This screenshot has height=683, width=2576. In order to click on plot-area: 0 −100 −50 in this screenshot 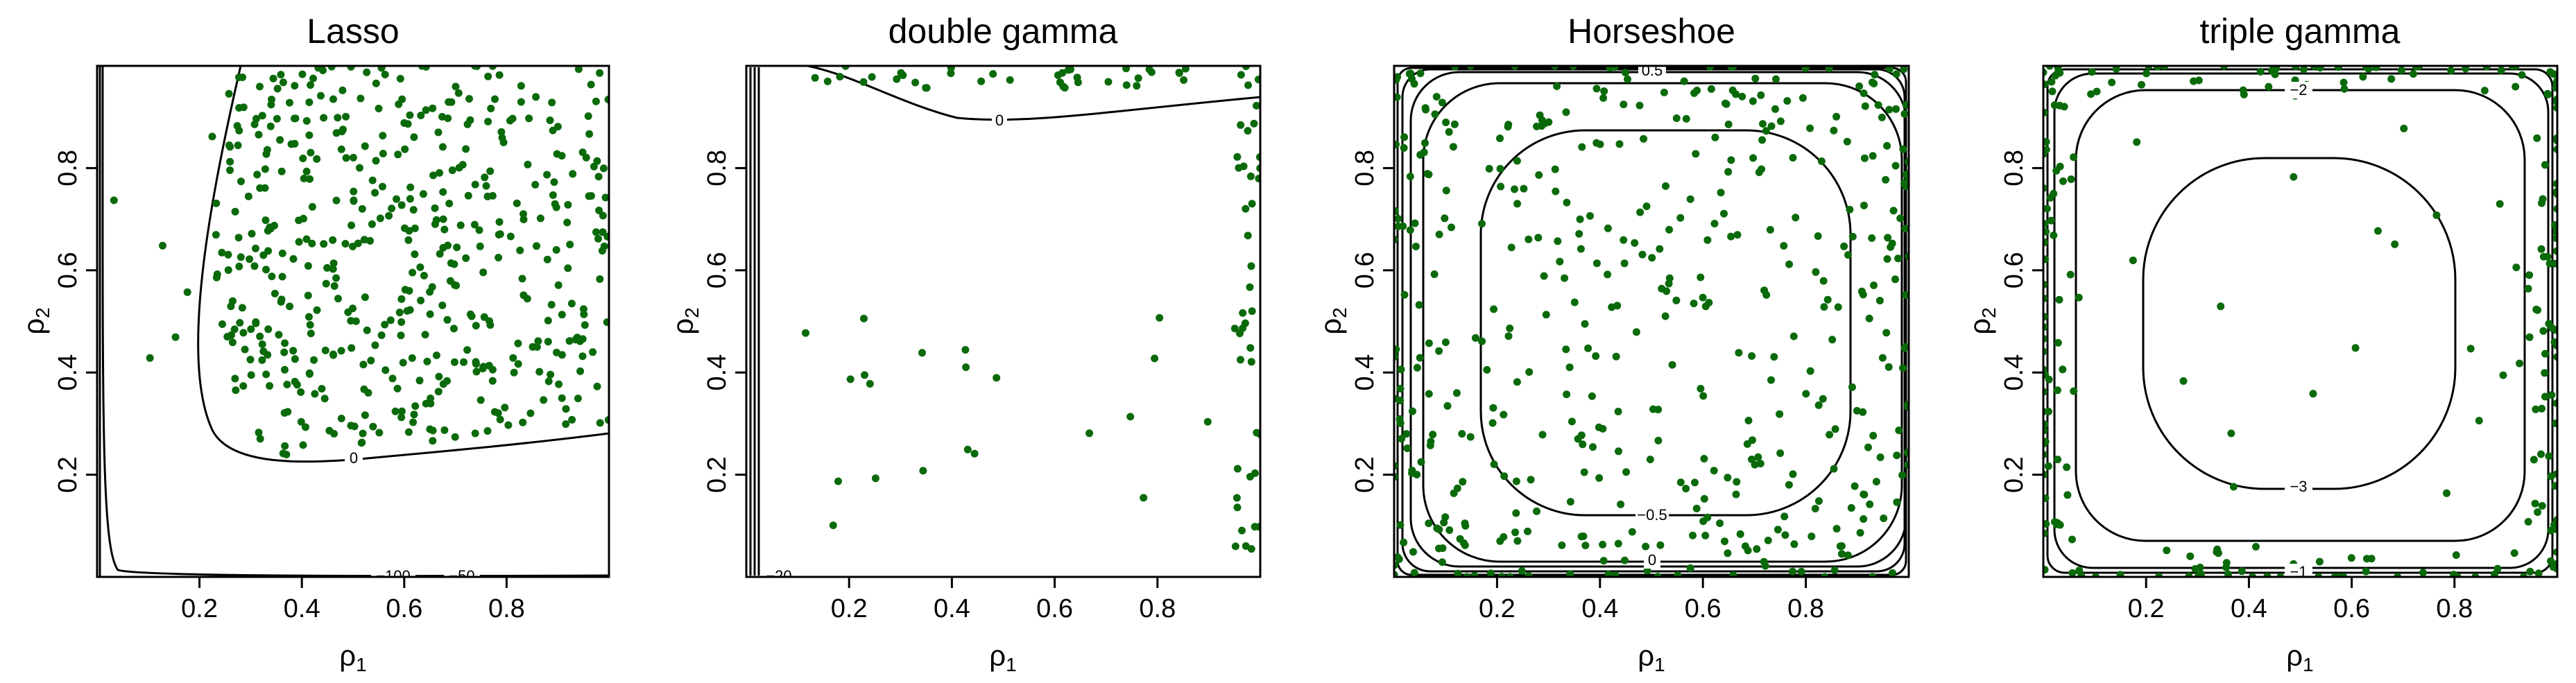, I will do `click(353, 321)`.